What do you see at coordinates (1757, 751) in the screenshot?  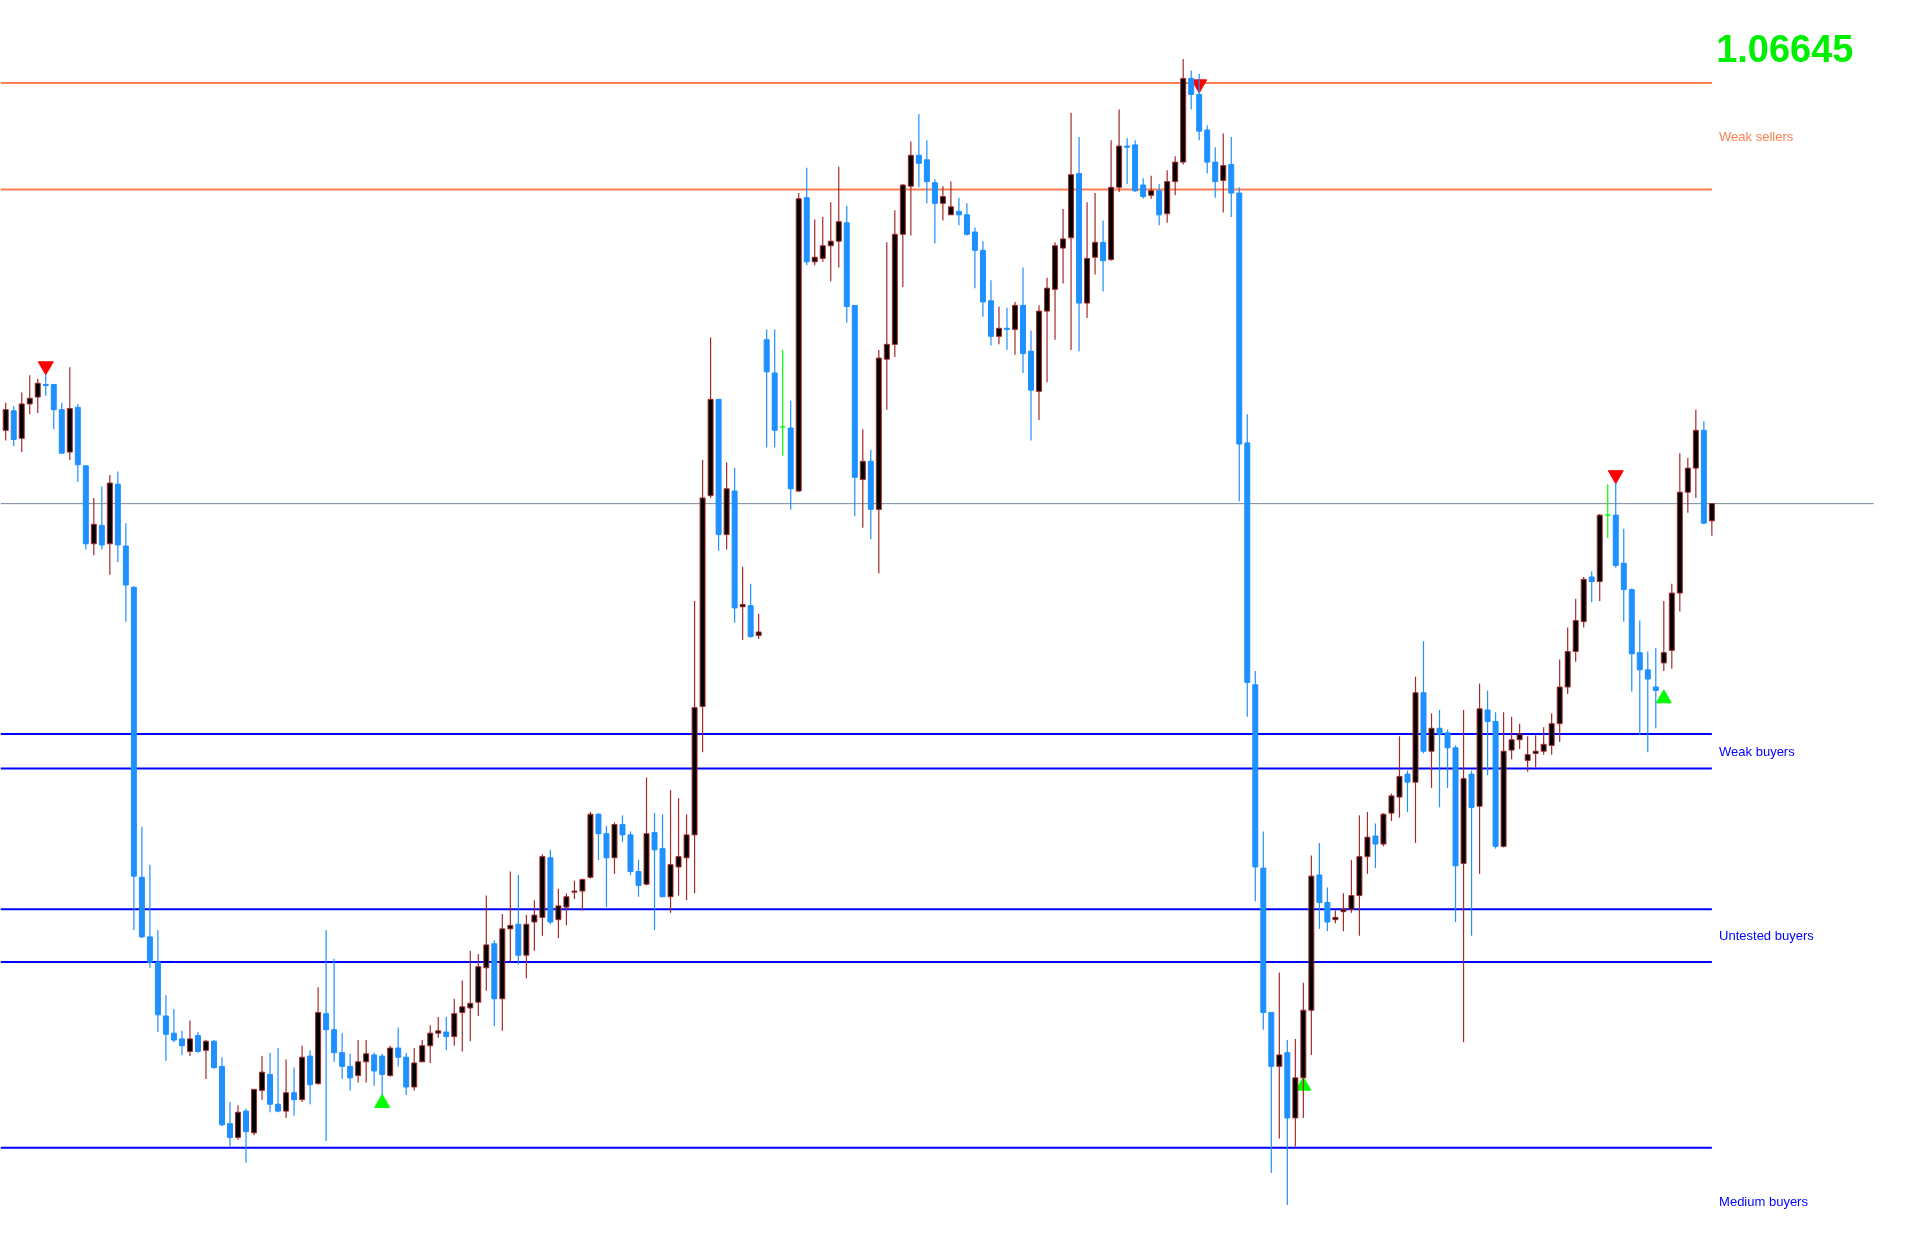 I see `ref-line-label: Weak buyers` at bounding box center [1757, 751].